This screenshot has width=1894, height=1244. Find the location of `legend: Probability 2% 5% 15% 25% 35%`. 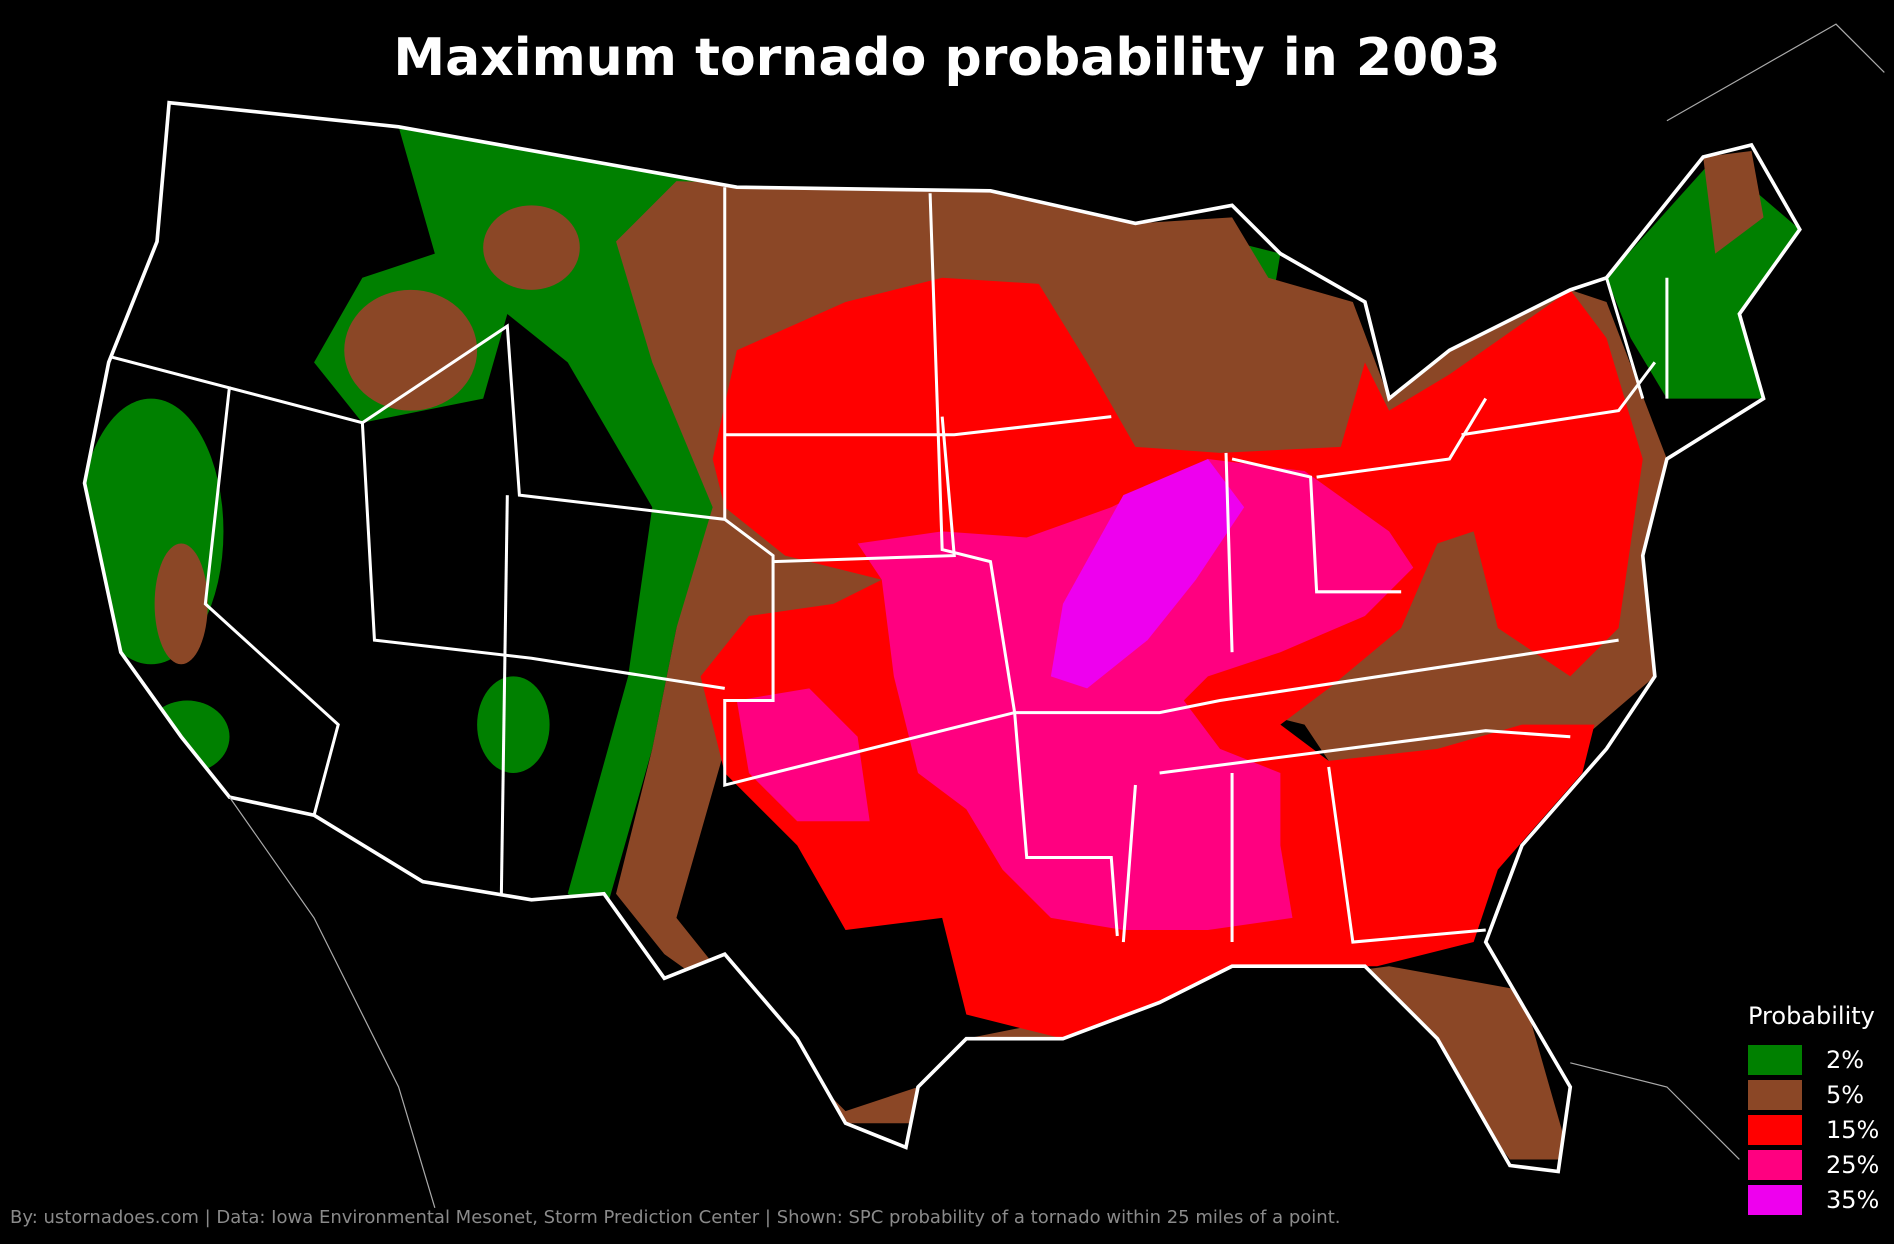

legend: Probability 2% 5% 15% 25% 35% is located at coordinates (1813, 1109).